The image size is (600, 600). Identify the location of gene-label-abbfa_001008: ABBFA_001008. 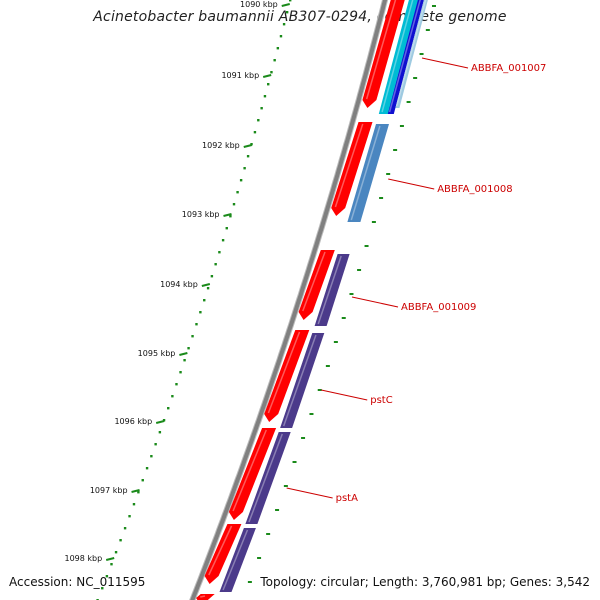
(474, 189).